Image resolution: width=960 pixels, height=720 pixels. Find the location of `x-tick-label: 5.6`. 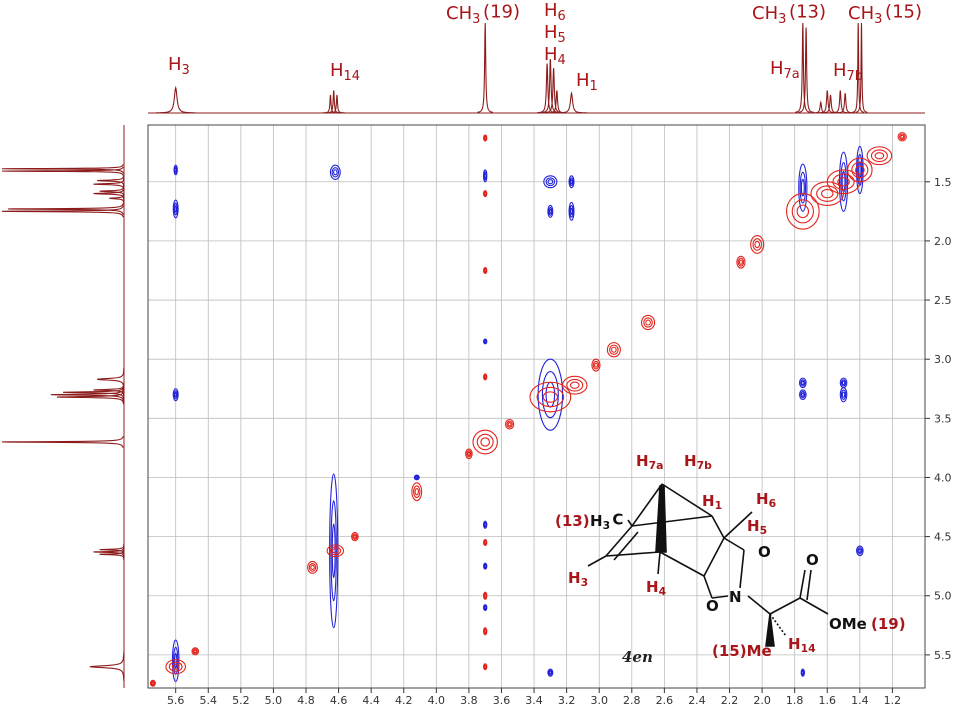

x-tick-label: 5.6 is located at coordinates (176, 700).